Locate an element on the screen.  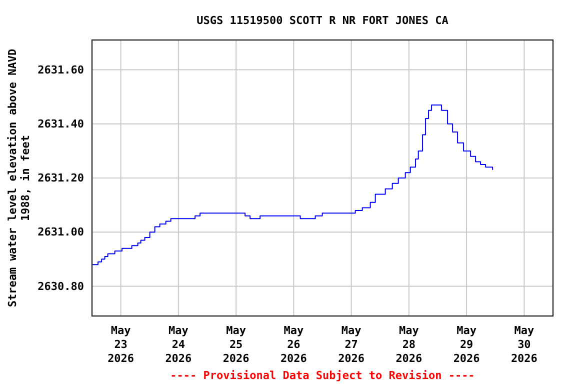
y-tick-label: 2631.20 is located at coordinates (61, 178).